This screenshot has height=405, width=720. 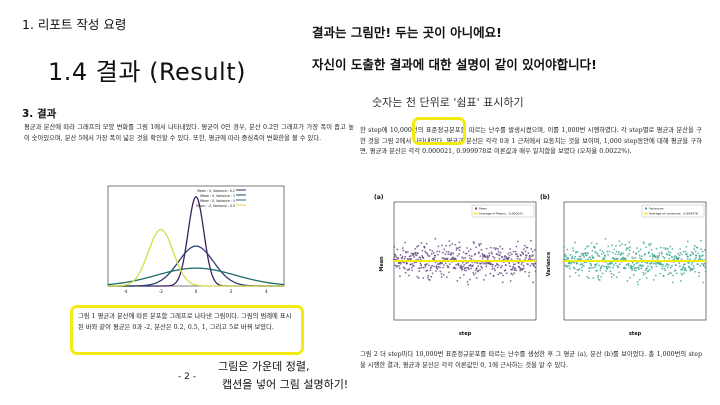 What do you see at coordinates (39, 114) in the screenshot?
I see `results-heading: 3. 결과` at bounding box center [39, 114].